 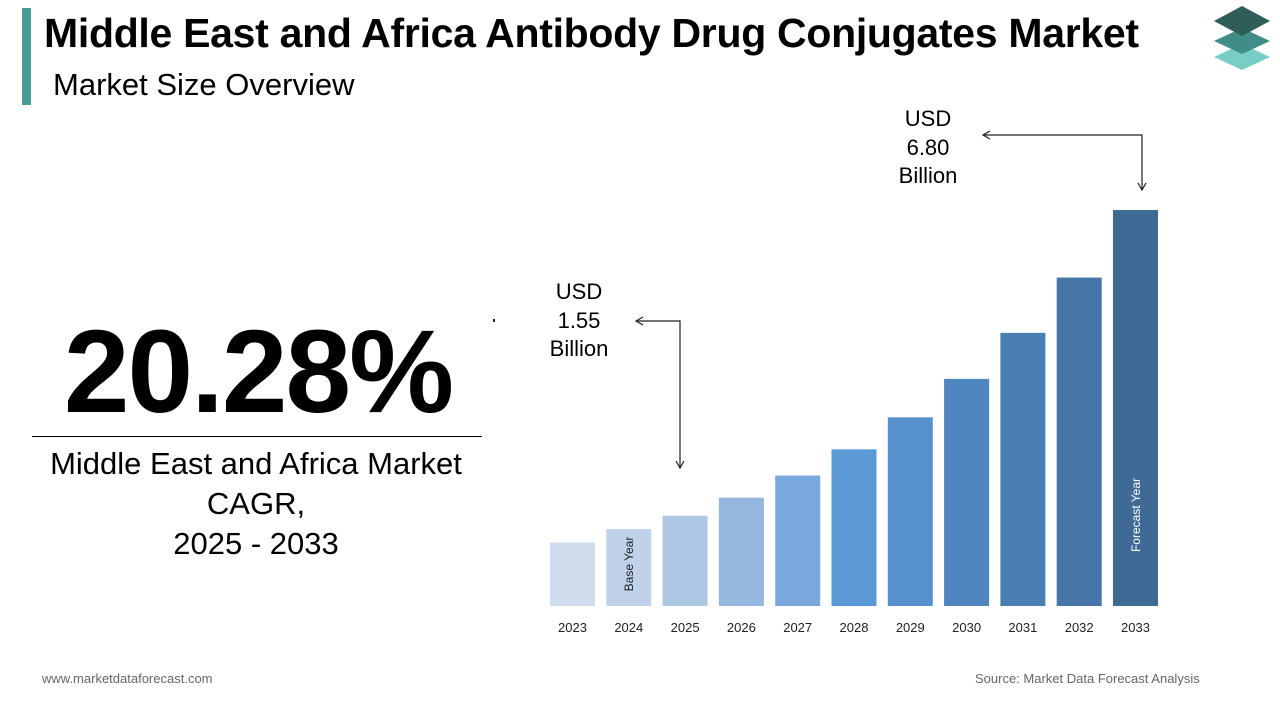 I want to click on cagr-label-line1: Middle East and Africa Market, so click(x=256, y=463).